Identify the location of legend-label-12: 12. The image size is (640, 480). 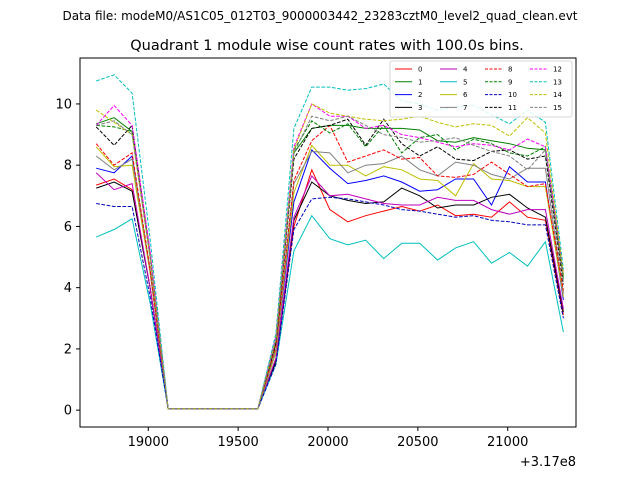
(557, 70).